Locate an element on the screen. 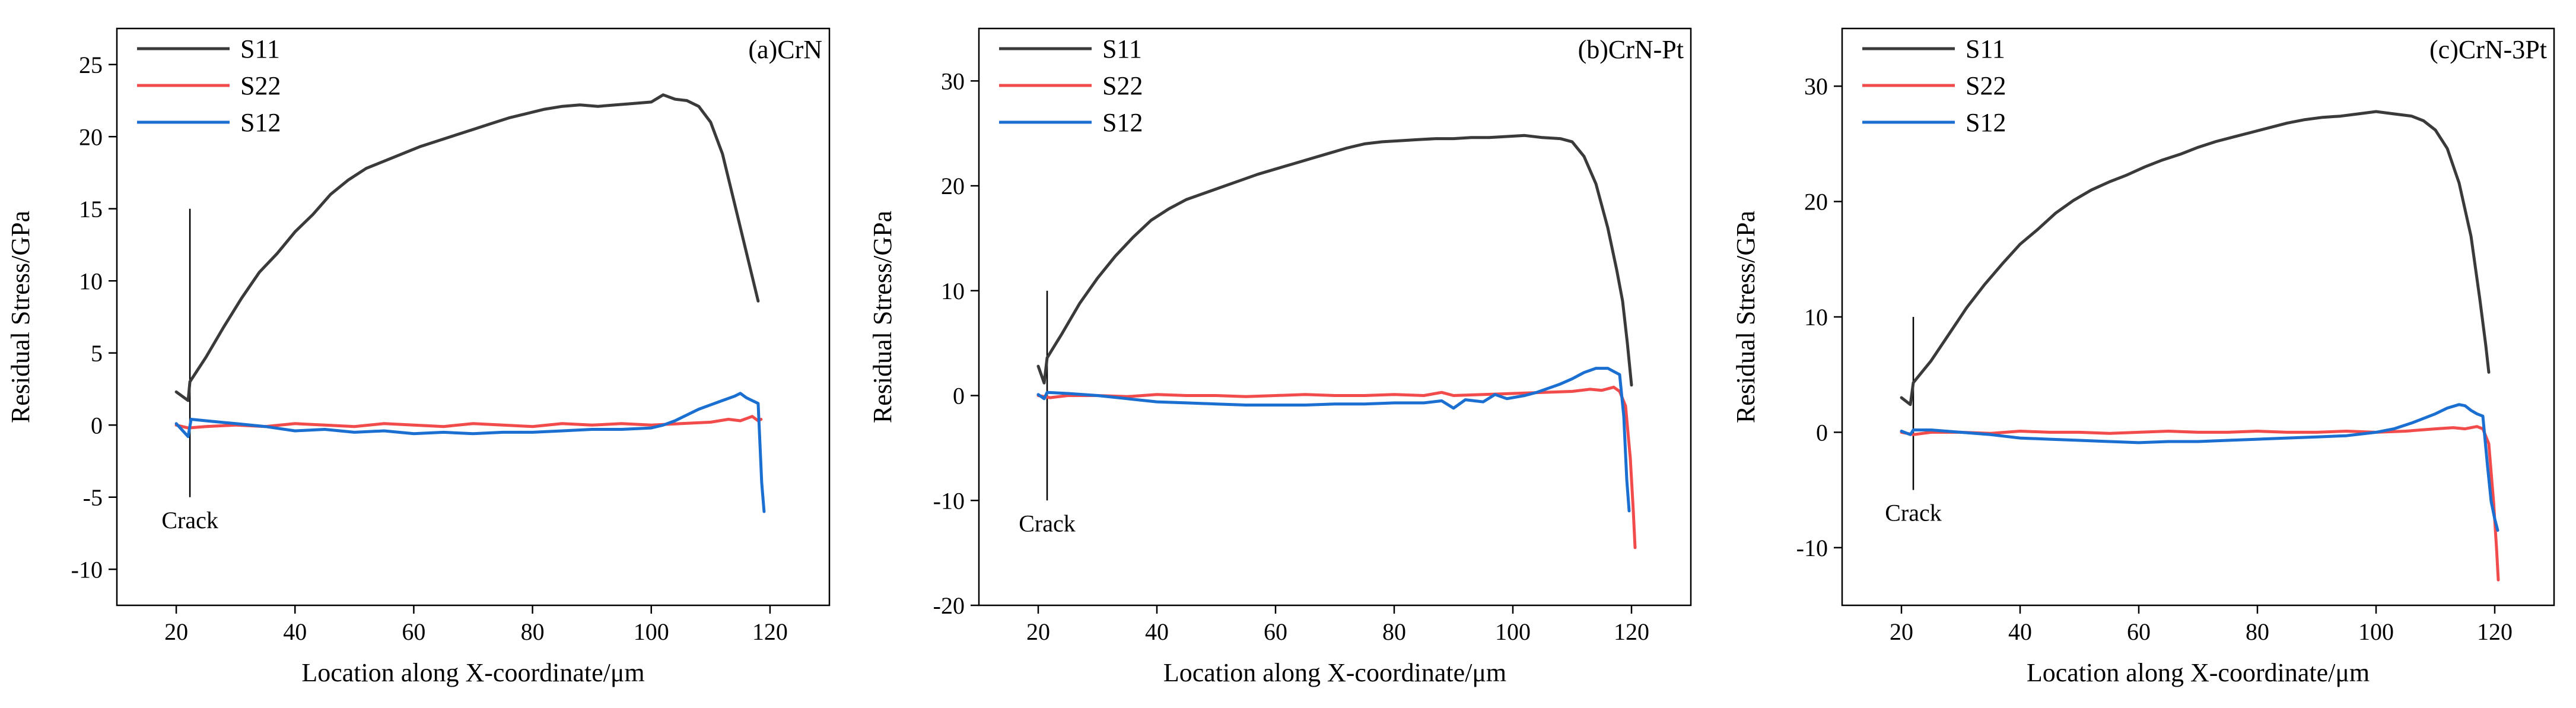 Image resolution: width=2576 pixels, height=708 pixels. panel-title: (a)CrN is located at coordinates (785, 49).